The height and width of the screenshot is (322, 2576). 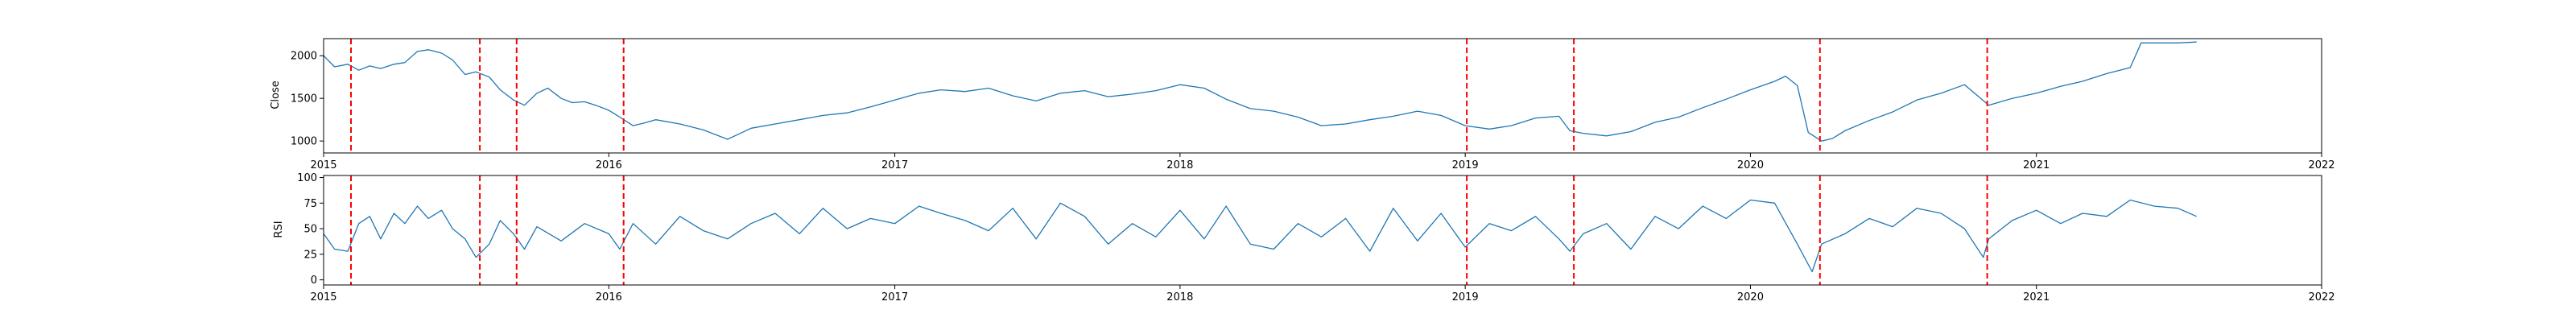 What do you see at coordinates (2036, 297) in the screenshot?
I see `rsi-x-tick-label-6: 2021` at bounding box center [2036, 297].